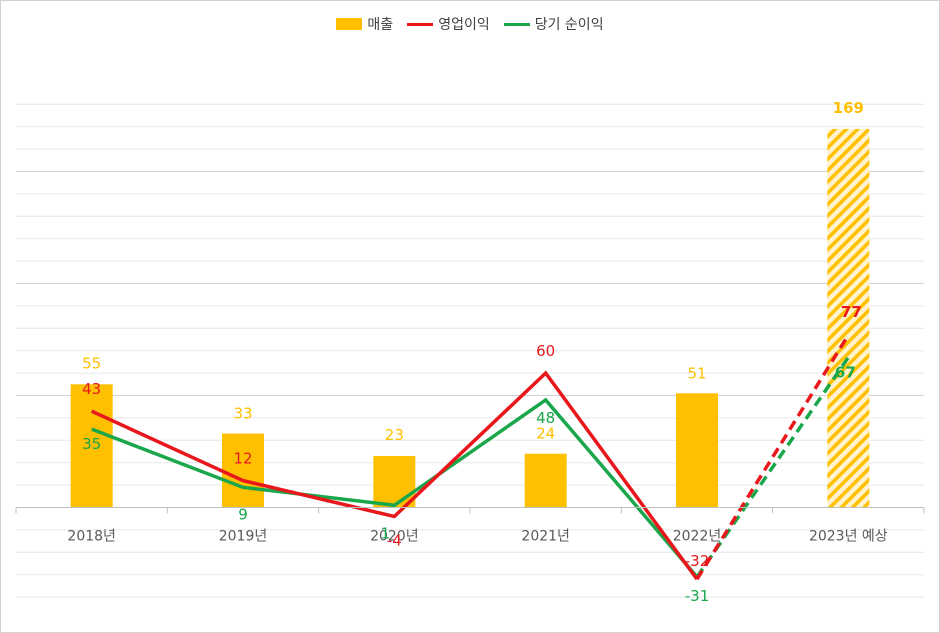 The image size is (940, 633). What do you see at coordinates (845, 372) in the screenshot?
I see `data-label: 67` at bounding box center [845, 372].